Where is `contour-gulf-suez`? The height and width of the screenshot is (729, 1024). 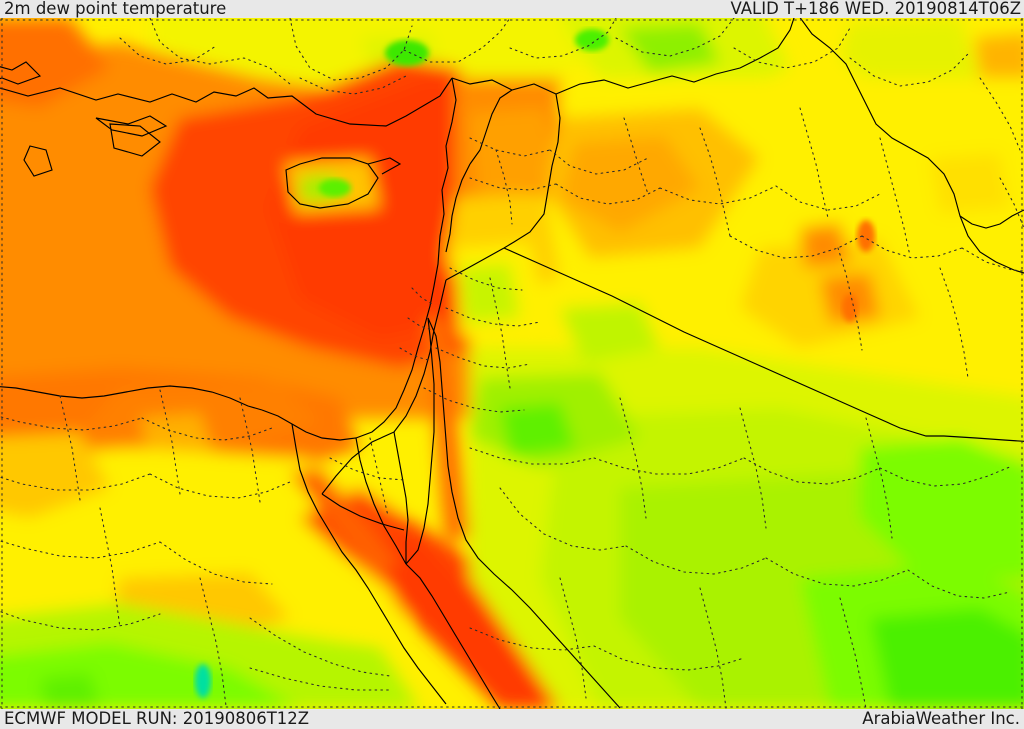 contour-gulf-suez is located at coordinates (345, 523).